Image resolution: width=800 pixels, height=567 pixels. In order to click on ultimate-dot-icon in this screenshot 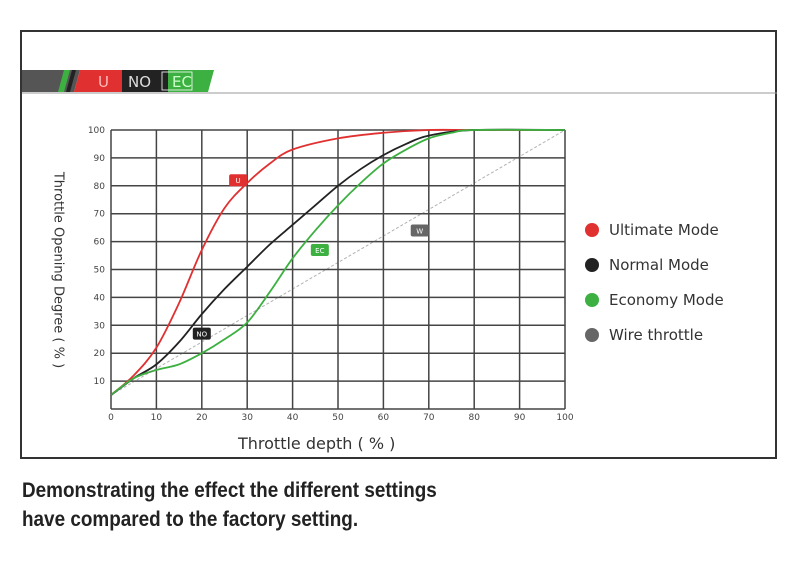, I will do `click(592, 229)`.